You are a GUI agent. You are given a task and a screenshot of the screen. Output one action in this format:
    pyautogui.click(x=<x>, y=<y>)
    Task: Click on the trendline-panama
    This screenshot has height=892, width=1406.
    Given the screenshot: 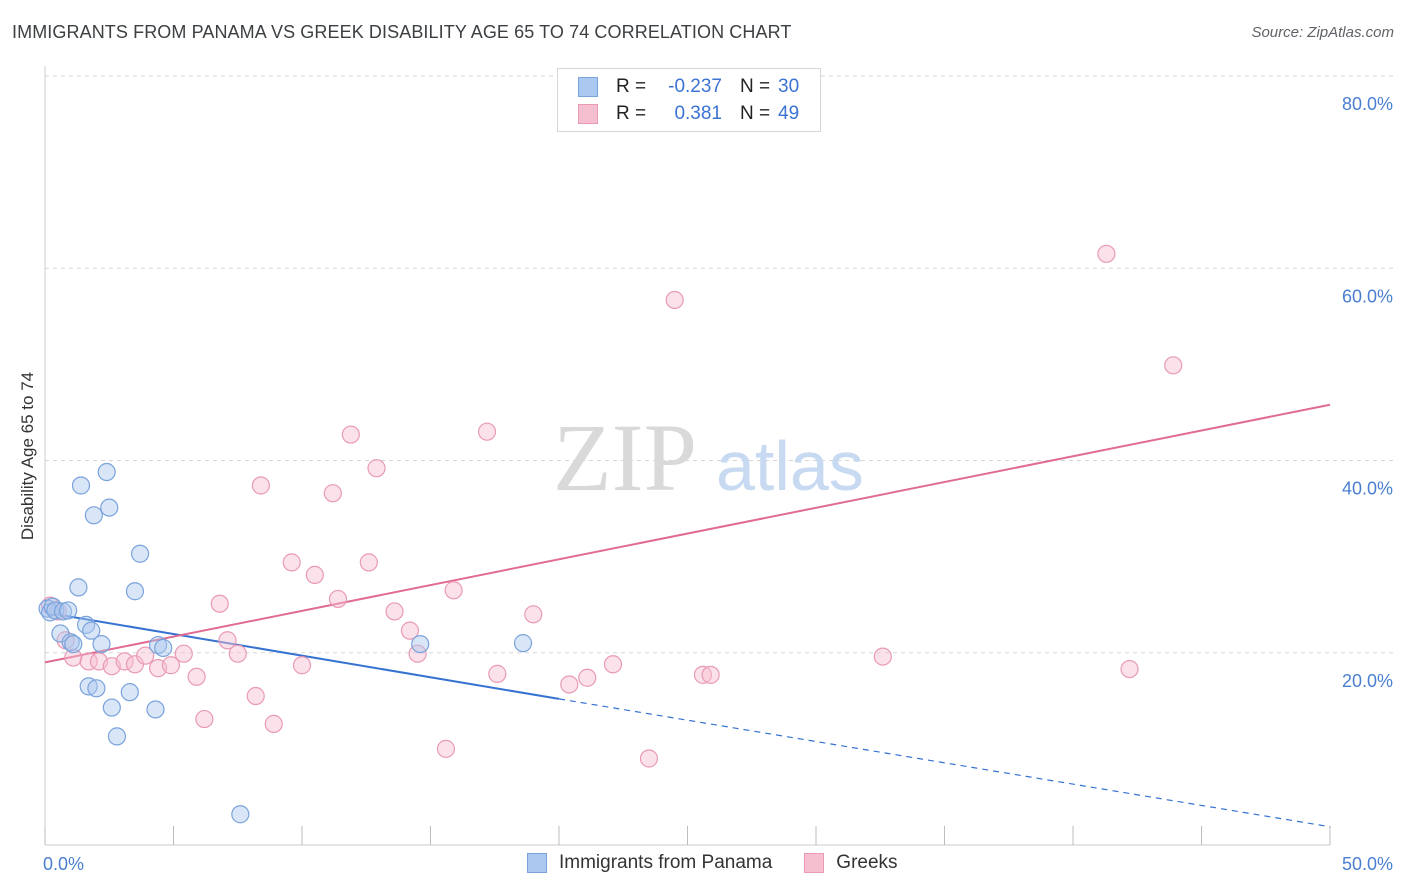 What is the action you would take?
    pyautogui.click(x=302, y=655)
    